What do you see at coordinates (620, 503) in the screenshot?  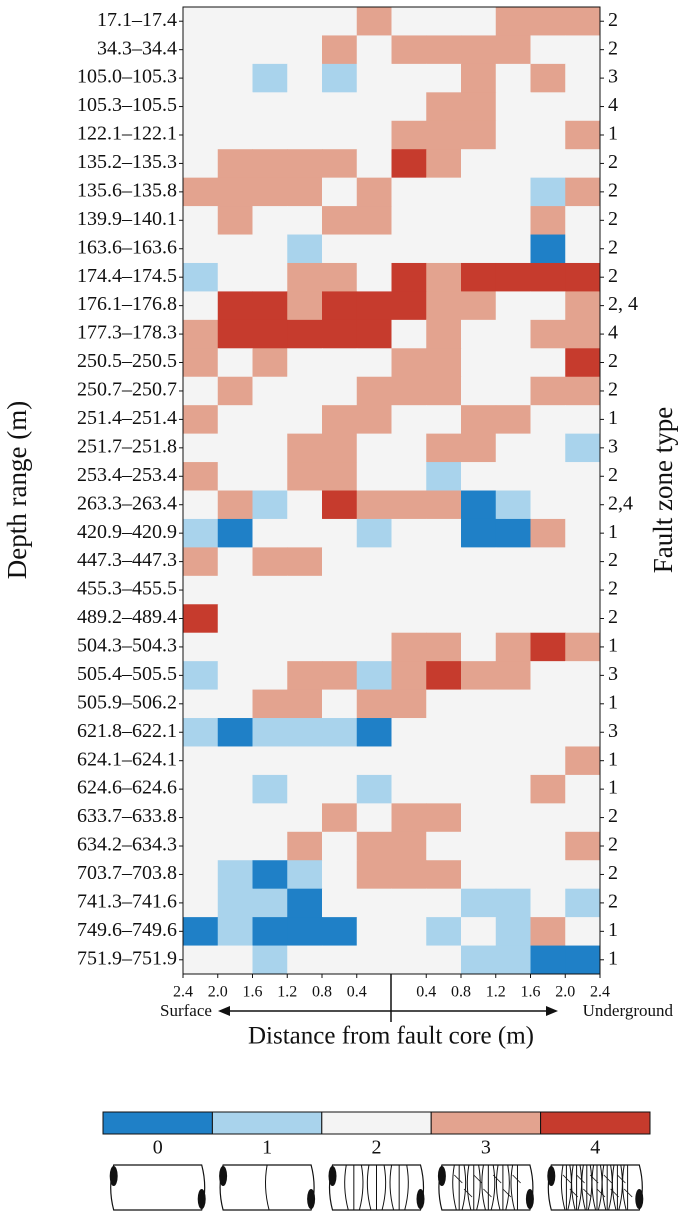 I see `fault-zone-type: 2,4` at bounding box center [620, 503].